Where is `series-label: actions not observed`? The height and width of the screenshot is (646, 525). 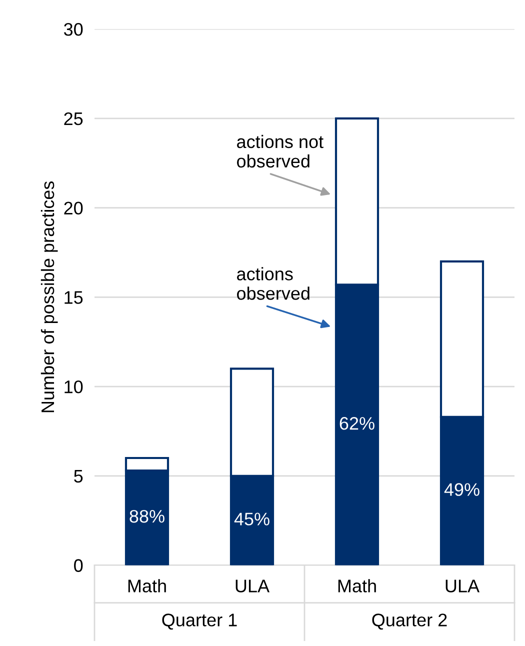
series-label: actions not observed is located at coordinates (280, 151).